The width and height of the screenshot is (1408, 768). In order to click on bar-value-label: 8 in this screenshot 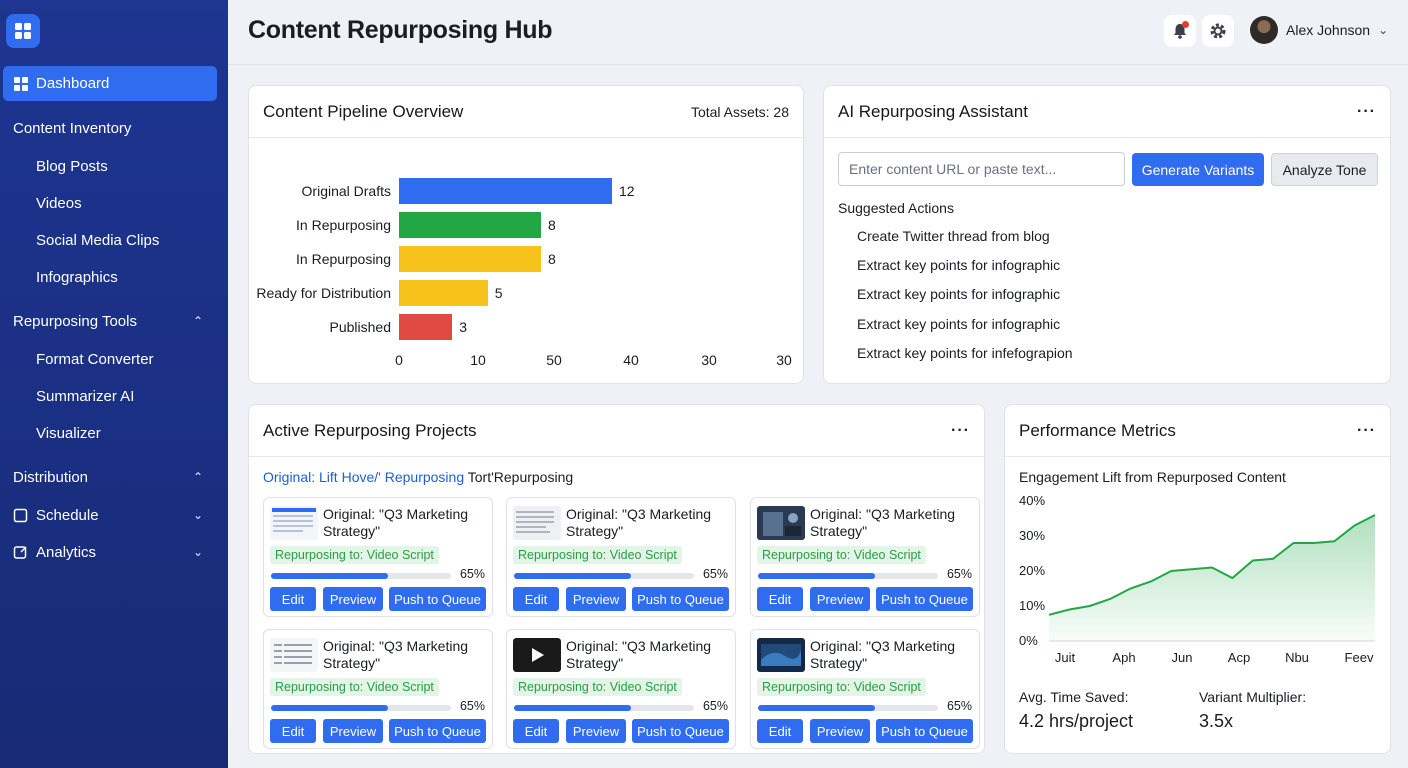, I will do `click(552, 259)`.